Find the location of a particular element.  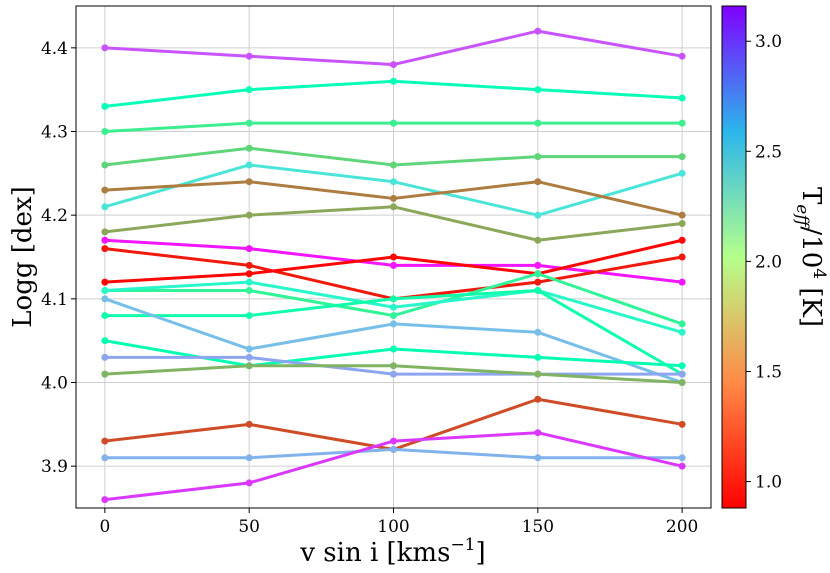

colorbar-ticks: 1.0 1.5 2.0 2.5 3.0 is located at coordinates (764, 262).